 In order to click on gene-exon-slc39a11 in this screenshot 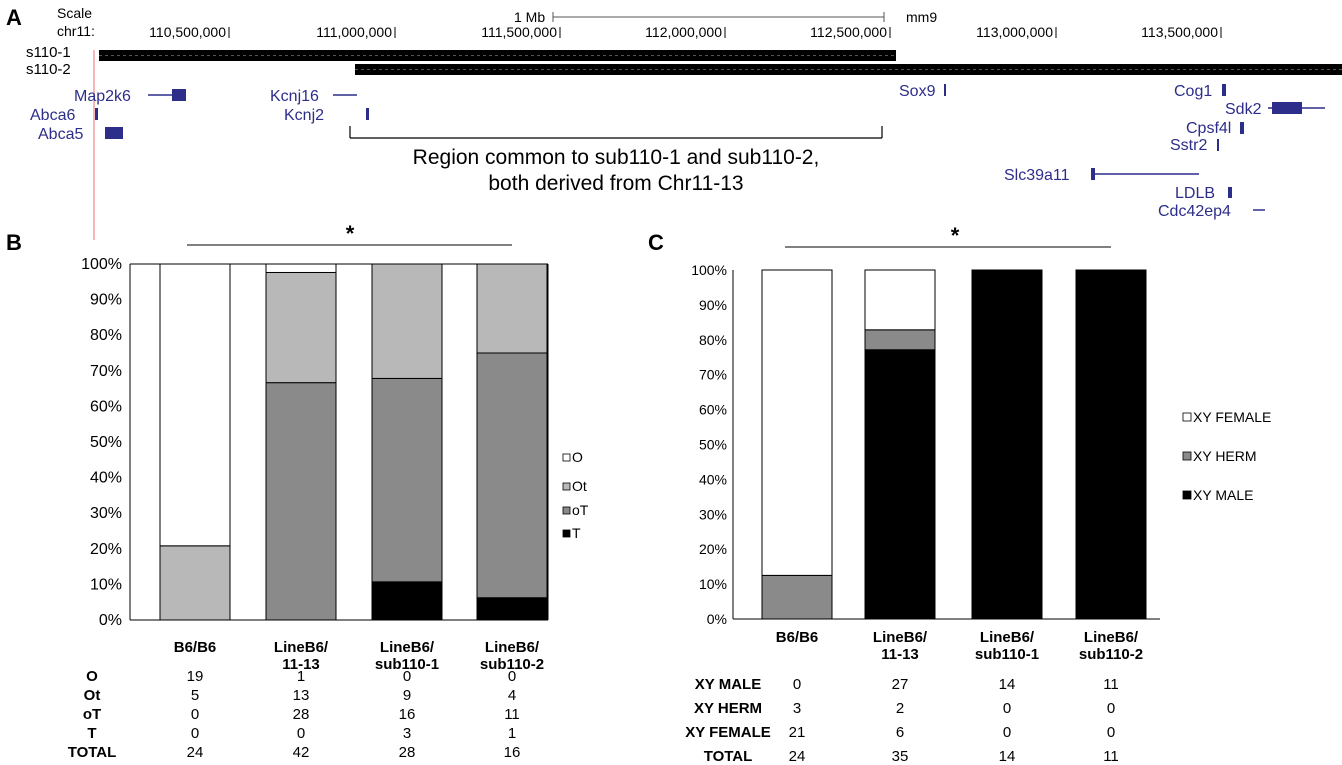, I will do `click(1093, 174)`.